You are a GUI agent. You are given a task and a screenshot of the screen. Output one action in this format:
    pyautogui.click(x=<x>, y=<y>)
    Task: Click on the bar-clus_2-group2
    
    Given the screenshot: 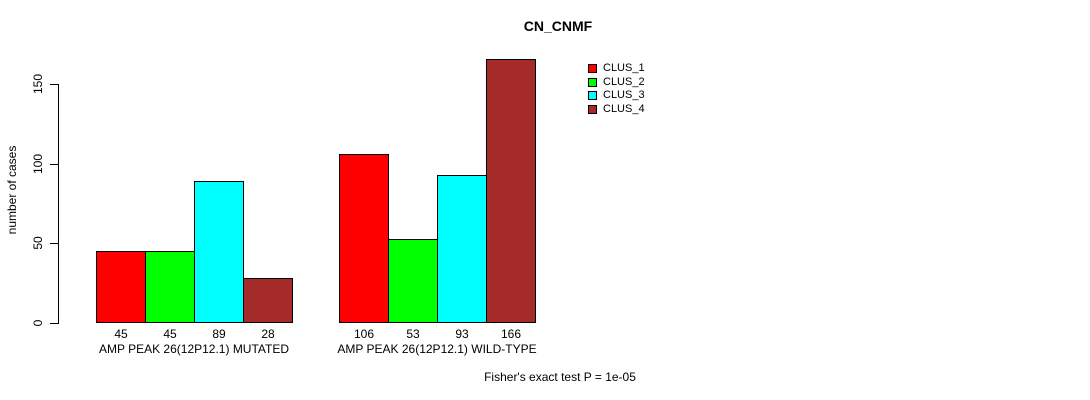 What is the action you would take?
    pyautogui.click(x=413, y=280)
    